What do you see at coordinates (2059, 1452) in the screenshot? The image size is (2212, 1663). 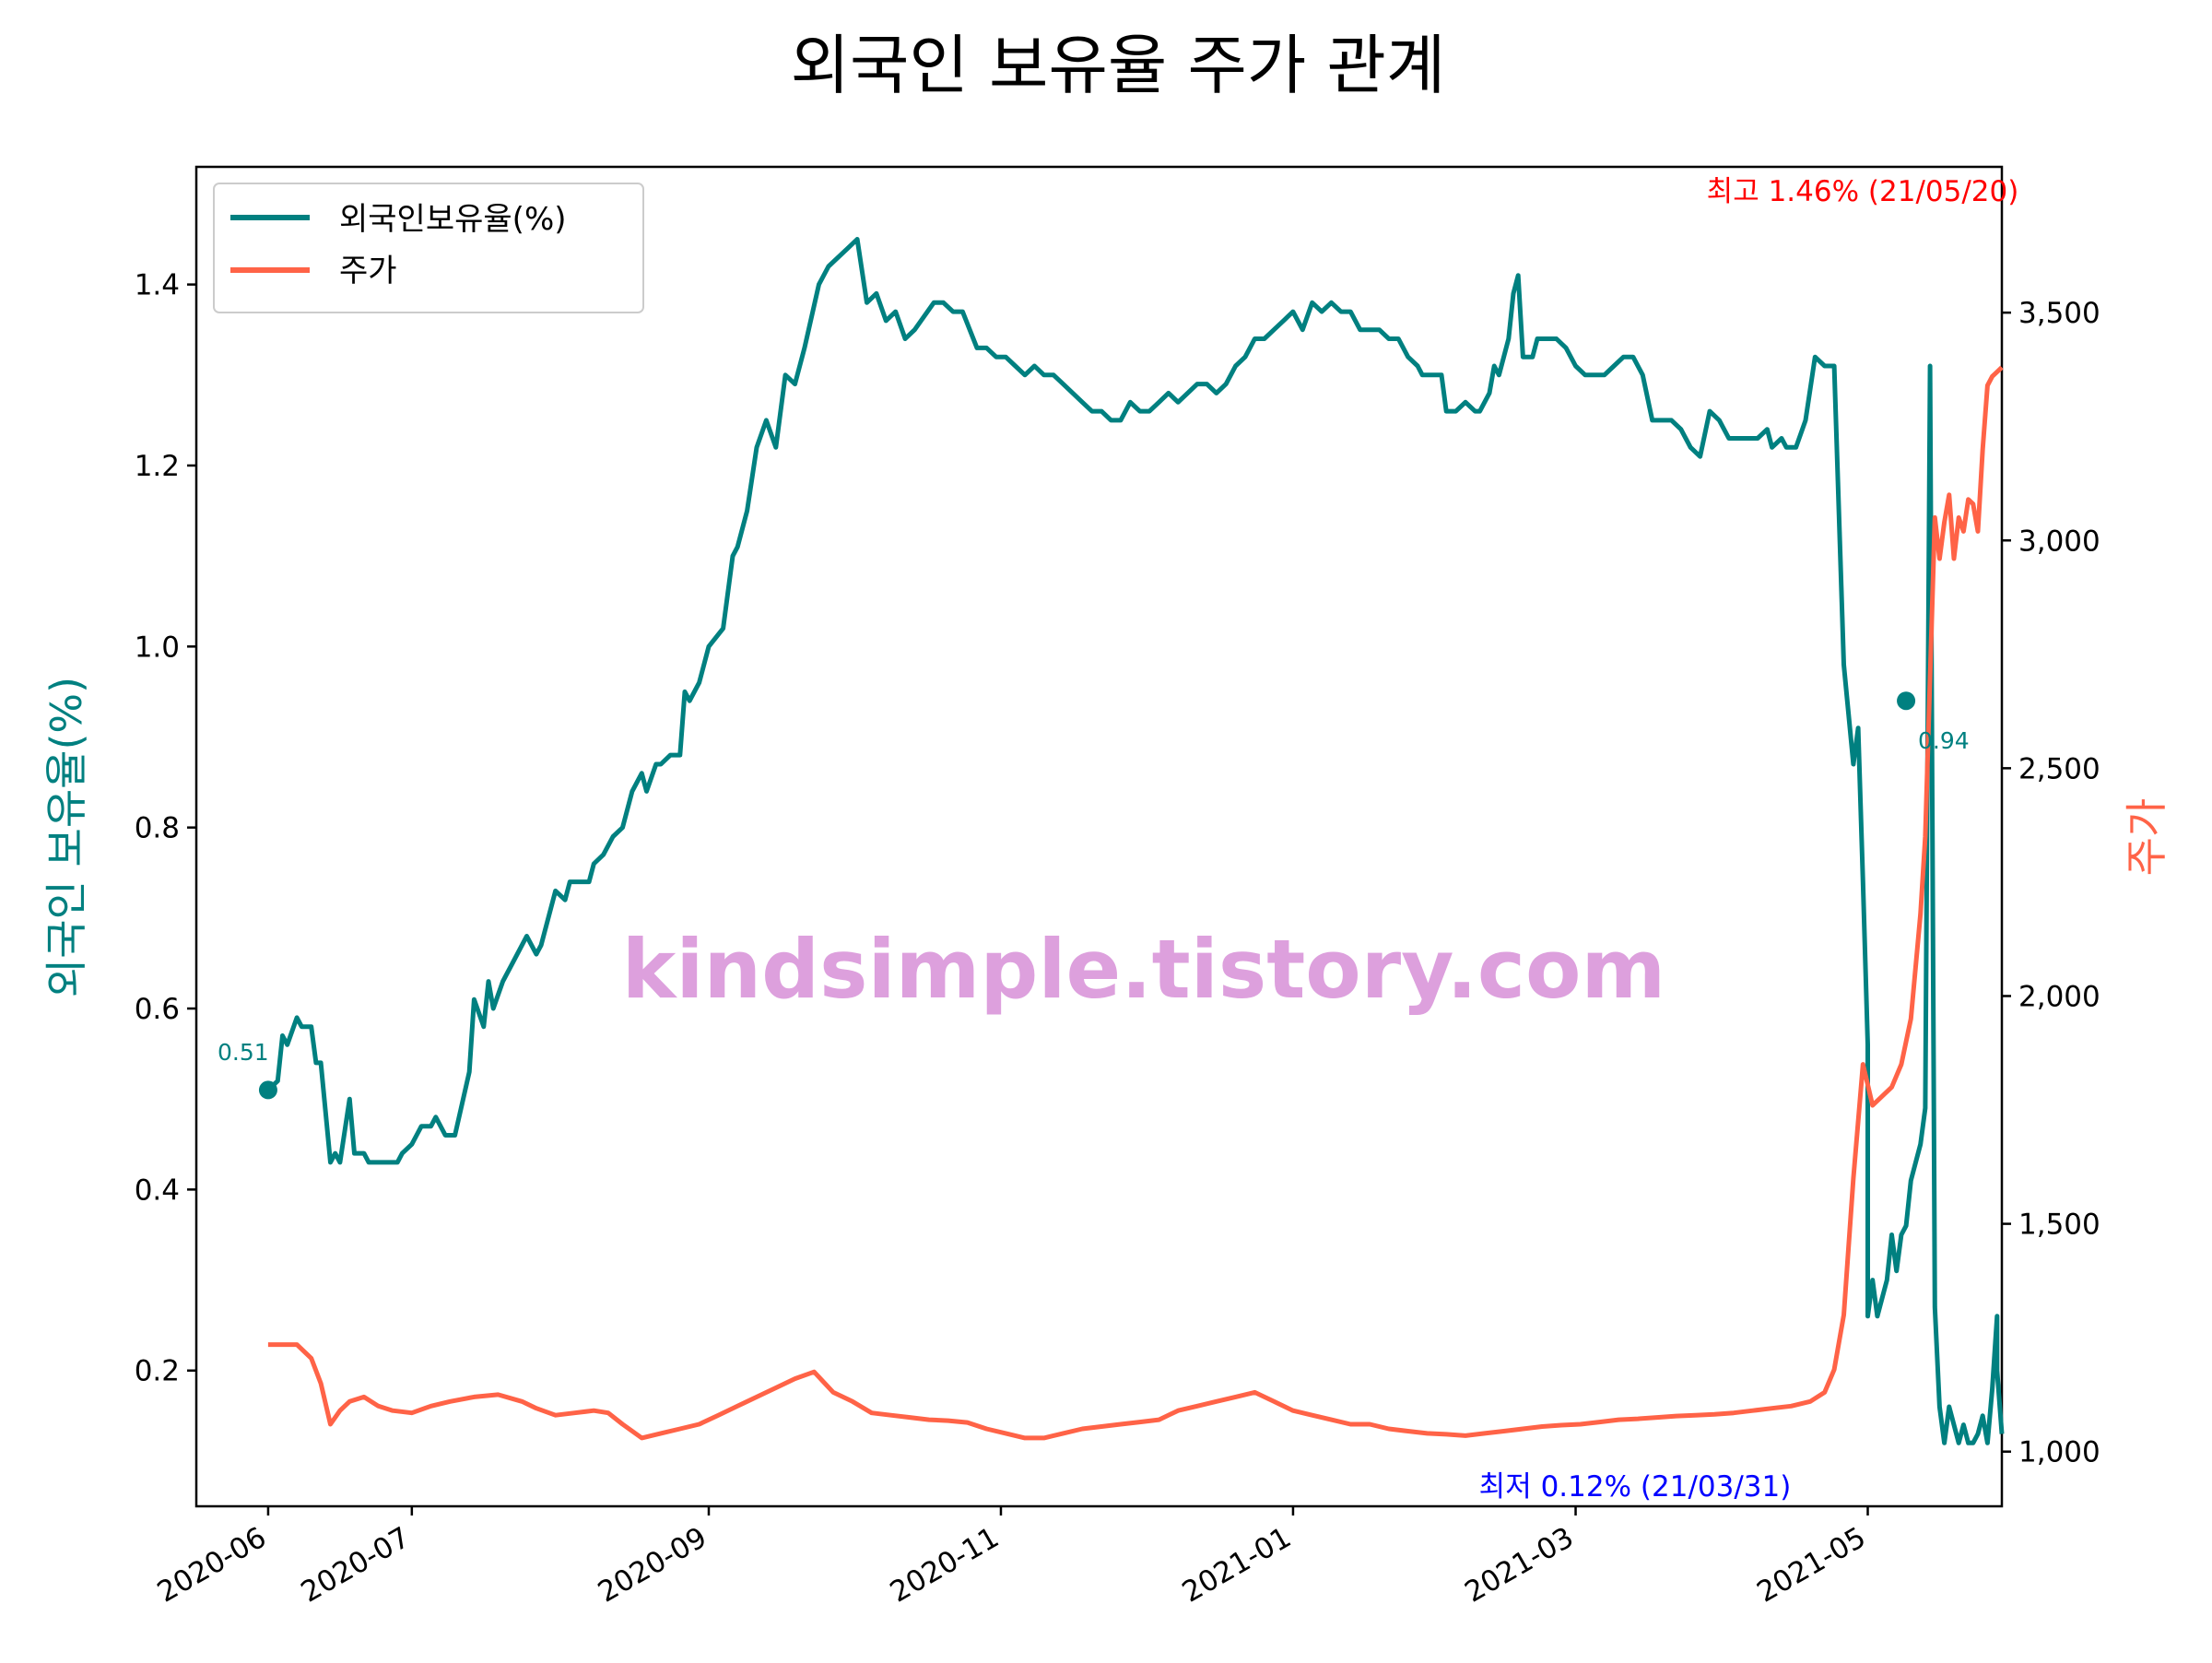 I see `right-tick-label: 1,000` at bounding box center [2059, 1452].